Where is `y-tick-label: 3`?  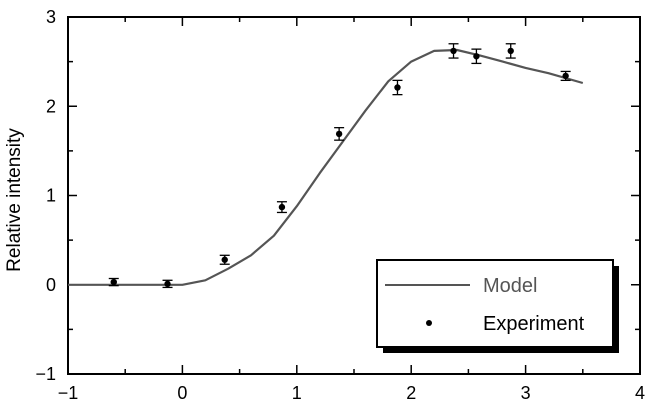 y-tick-label: 3 is located at coordinates (51, 17).